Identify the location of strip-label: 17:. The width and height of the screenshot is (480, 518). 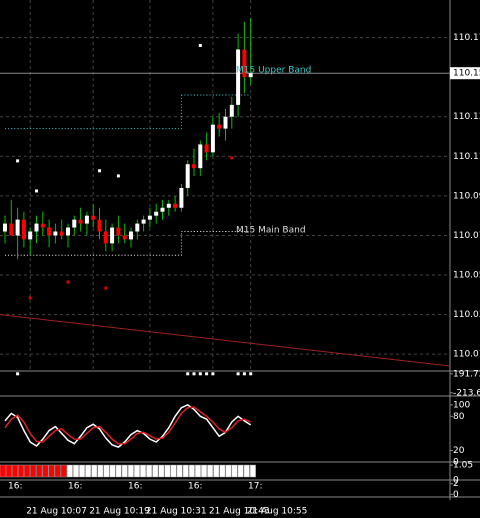
(255, 487).